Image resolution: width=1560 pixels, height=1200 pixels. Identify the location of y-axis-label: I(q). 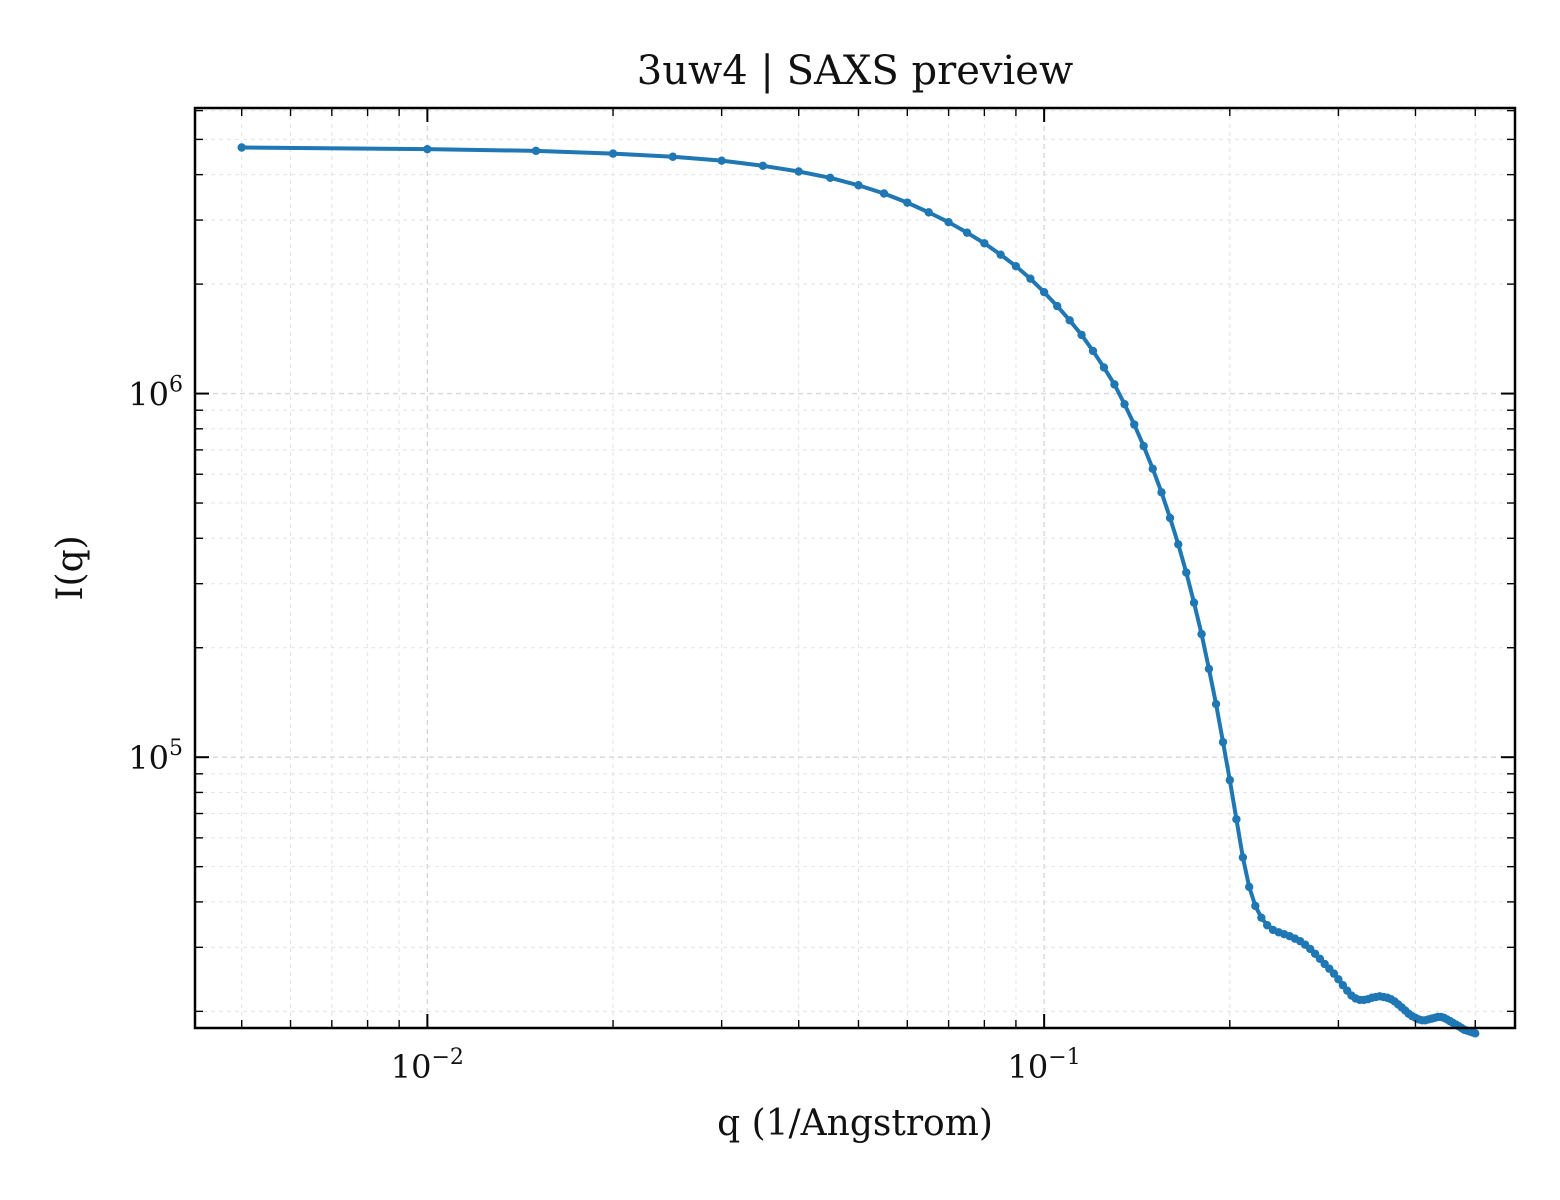
(70, 567).